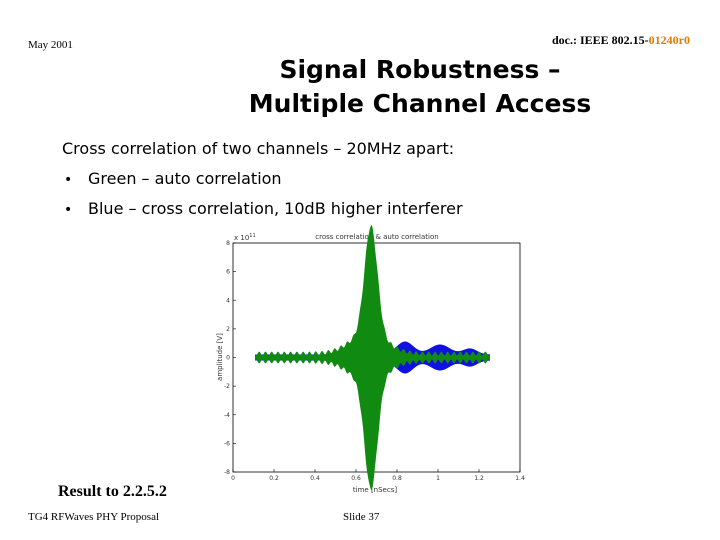 Image resolution: width=720 pixels, height=540 pixels. What do you see at coordinates (220, 357) in the screenshot?
I see `figure-ylabel: amplitude [V]` at bounding box center [220, 357].